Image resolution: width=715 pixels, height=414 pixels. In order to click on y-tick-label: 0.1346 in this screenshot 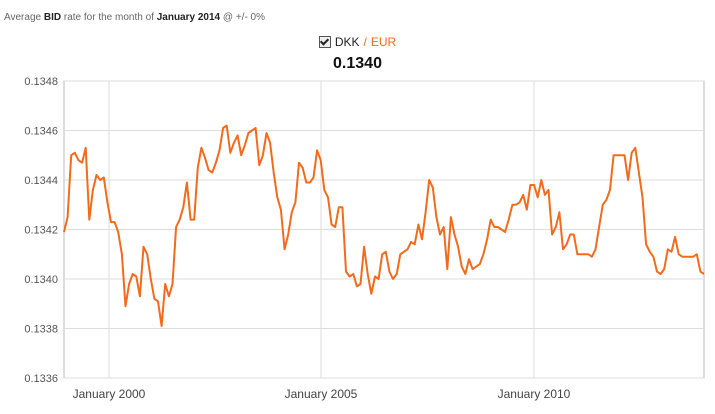, I will do `click(41, 132)`.